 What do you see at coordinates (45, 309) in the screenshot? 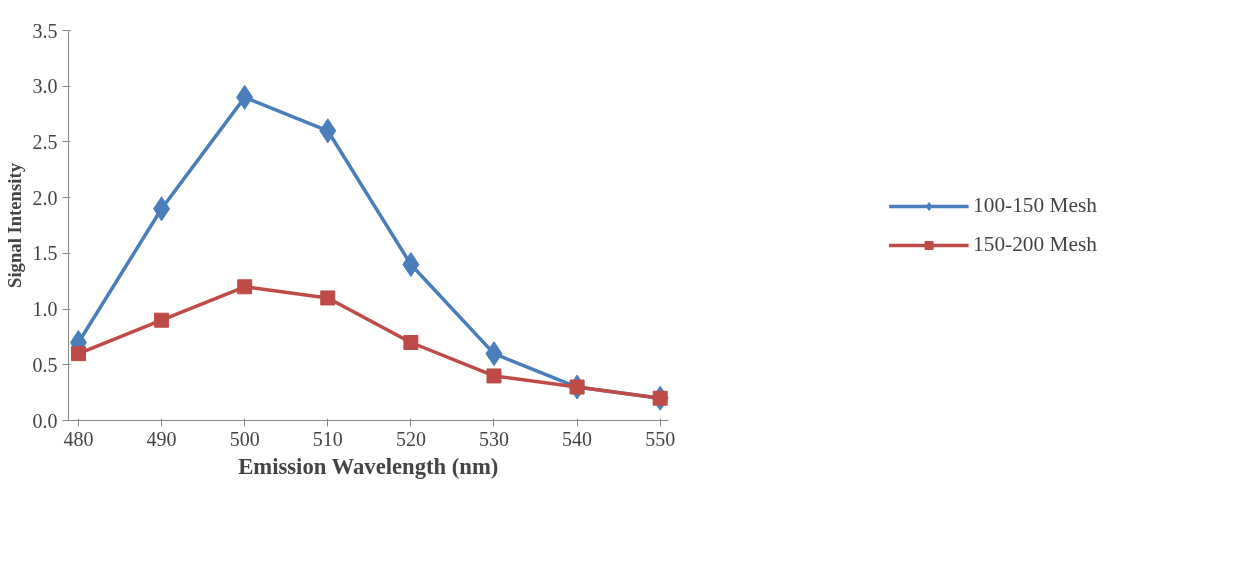
I see `y-tick-label: 1.0` at bounding box center [45, 309].